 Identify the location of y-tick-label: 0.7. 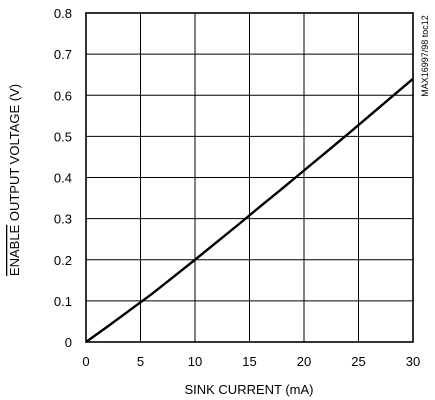
(63, 54).